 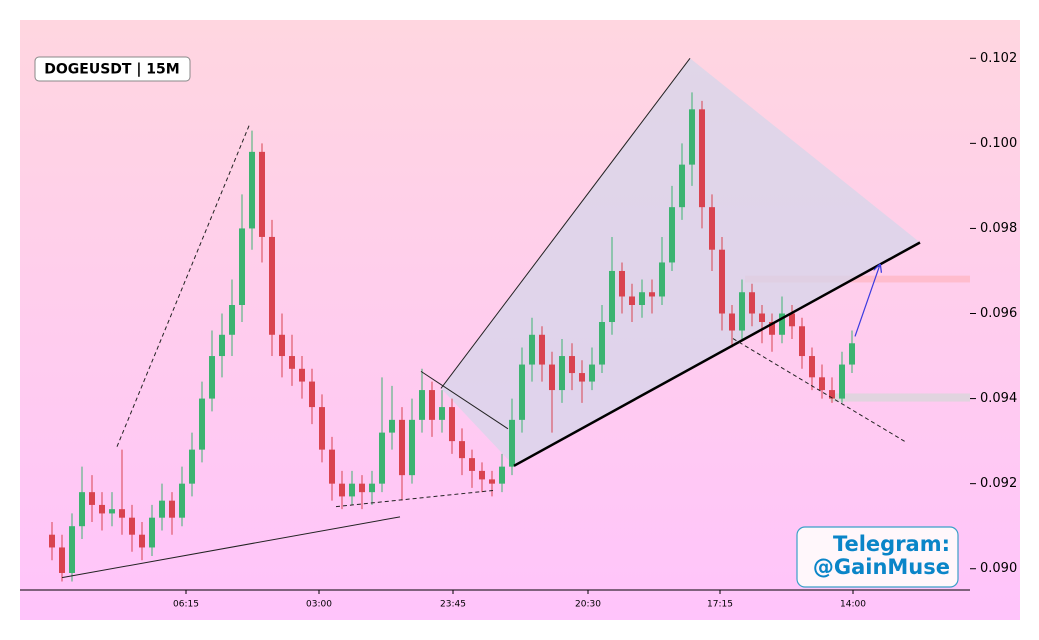 What do you see at coordinates (998, 568) in the screenshot?
I see `y-tick-label: 0.090` at bounding box center [998, 568].